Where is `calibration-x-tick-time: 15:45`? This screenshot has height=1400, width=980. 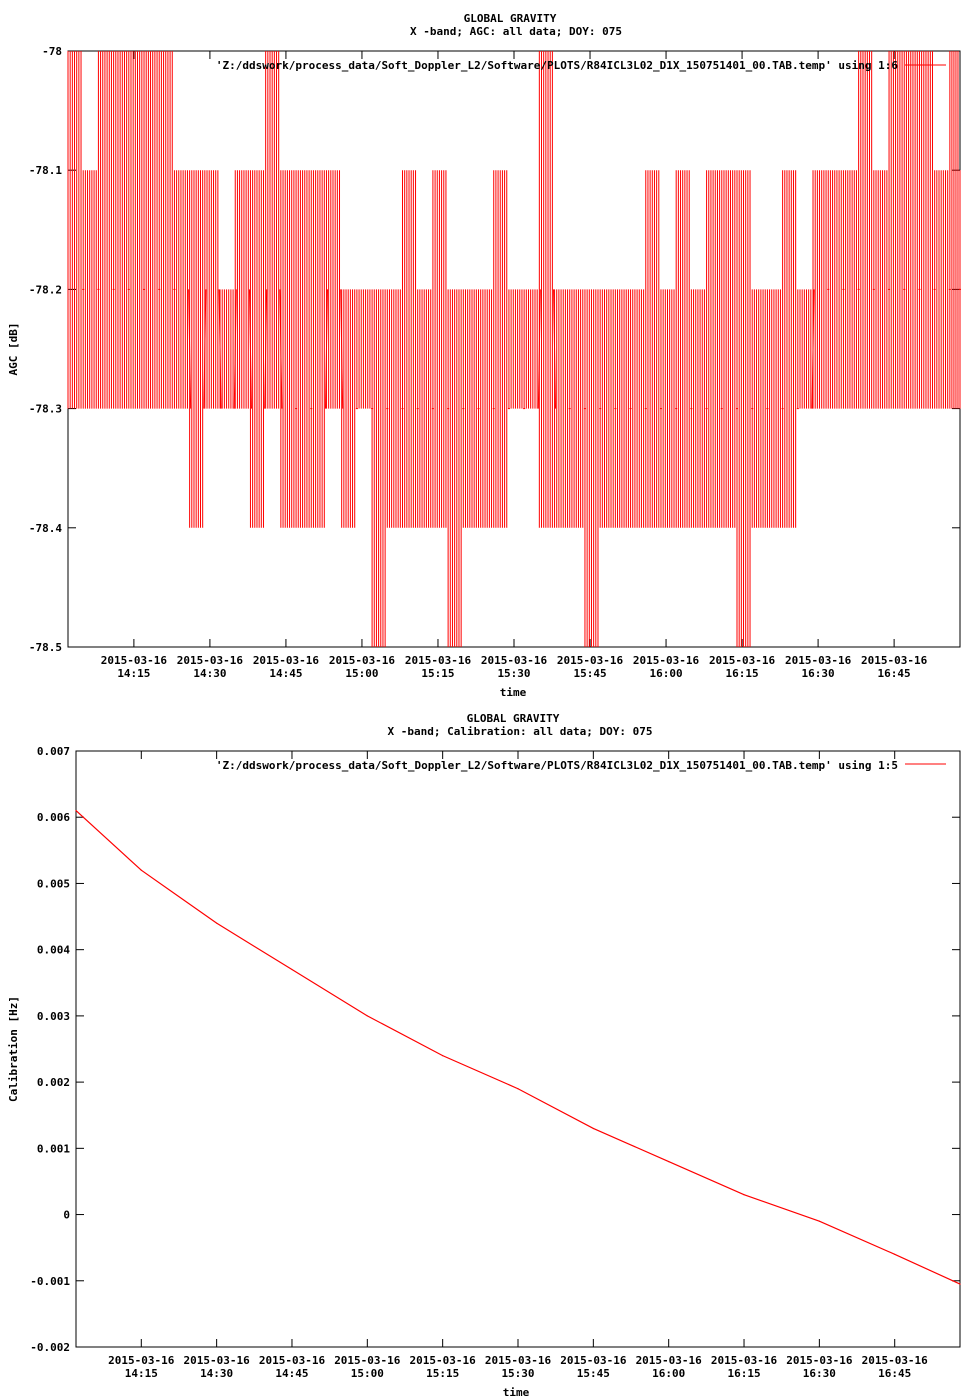
calibration-x-tick-time: 15:45 is located at coordinates (593, 1373).